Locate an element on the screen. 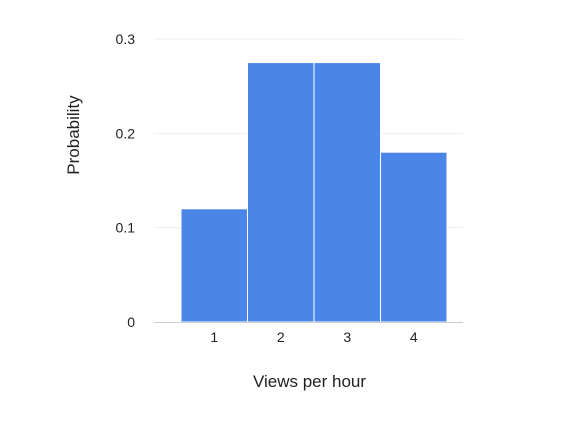 This screenshot has width=571, height=432. y-tick-label: 0.3 is located at coordinates (126, 39).